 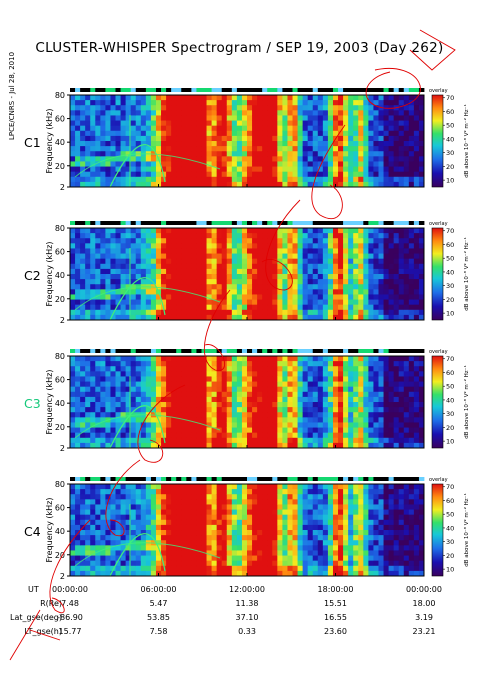 I want to click on ytick-label: 40, so click(x=60, y=275).